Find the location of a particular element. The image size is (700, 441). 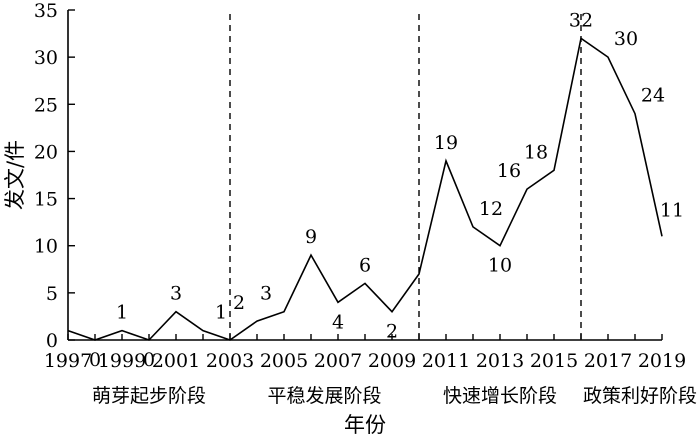

data-label: 6 is located at coordinates (365, 265).